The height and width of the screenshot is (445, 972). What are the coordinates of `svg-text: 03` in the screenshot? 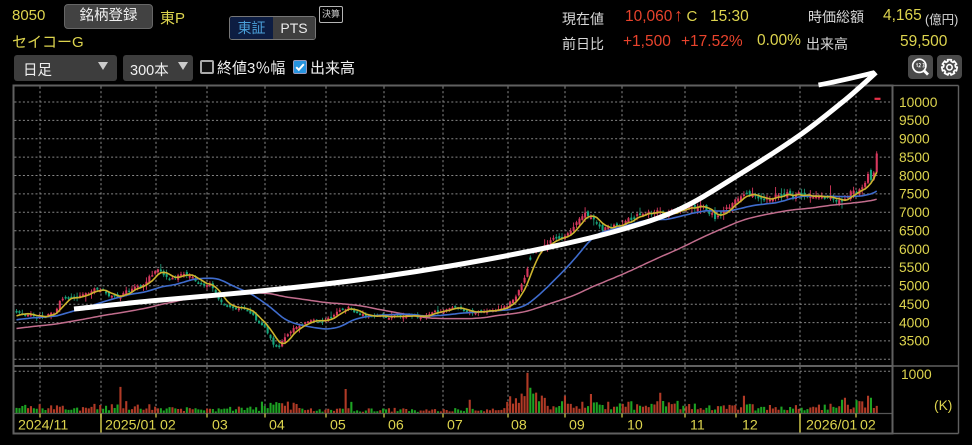 It's located at (220, 426).